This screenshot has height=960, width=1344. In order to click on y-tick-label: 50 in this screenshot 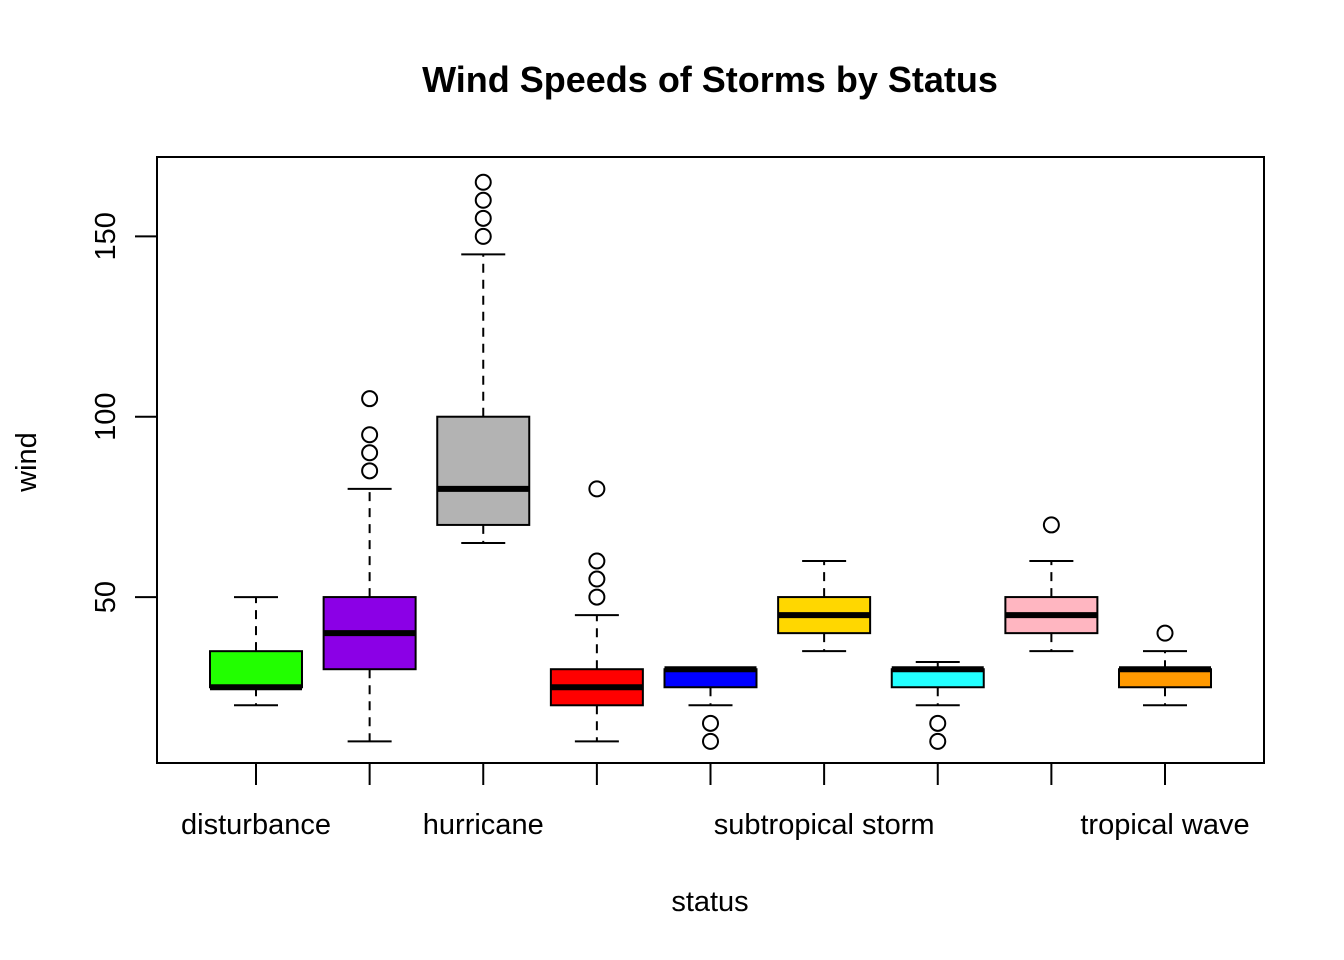, I will do `click(106, 597)`.